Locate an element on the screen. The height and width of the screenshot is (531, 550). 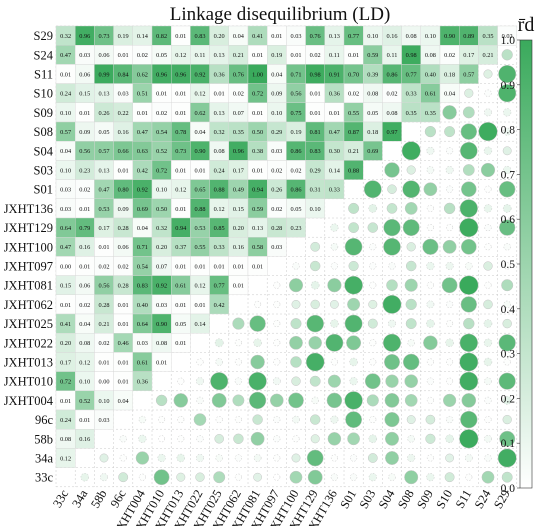
col-label: S04 is located at coordinates (387, 499).